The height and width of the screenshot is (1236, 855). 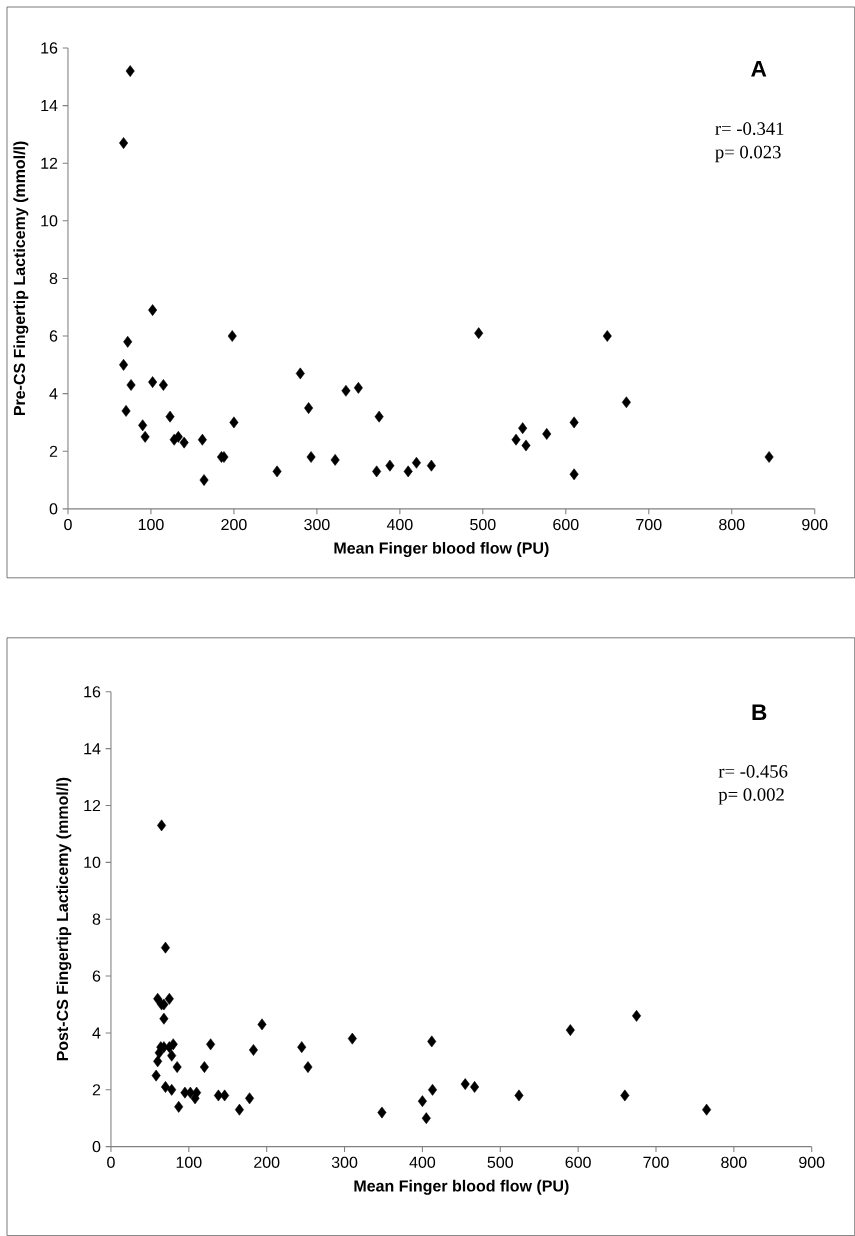 I want to click on y-axis-title: Post-CS Fingertip Lacticemy (mmol/l), so click(x=64, y=919).